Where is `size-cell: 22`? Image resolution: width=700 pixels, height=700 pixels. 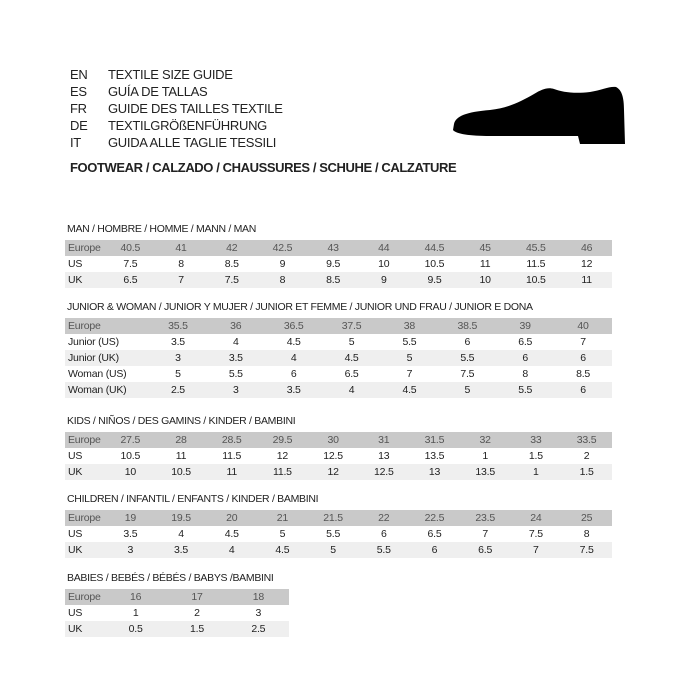
size-cell: 22 is located at coordinates (384, 518).